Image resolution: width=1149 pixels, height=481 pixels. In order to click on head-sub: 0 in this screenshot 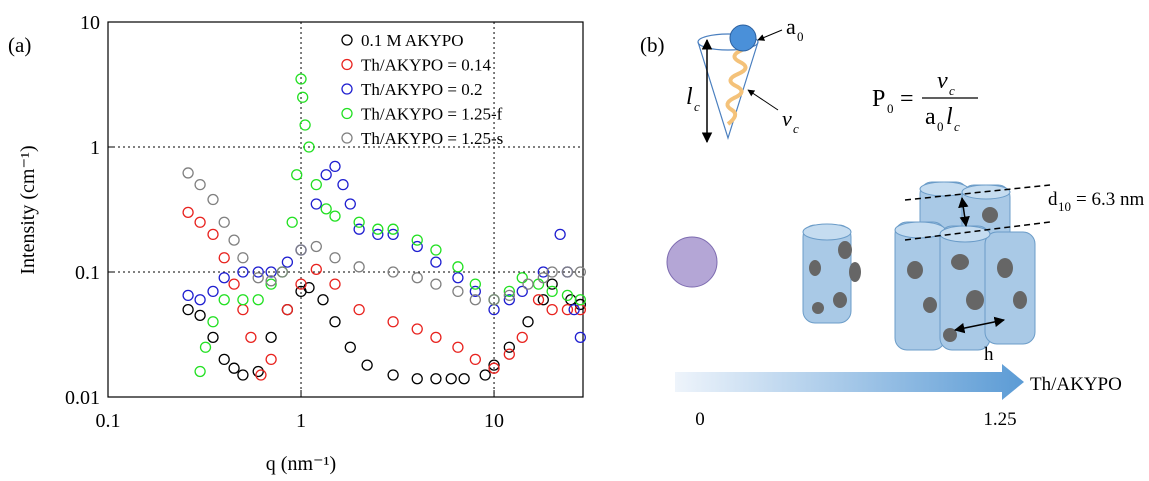, I will do `click(800, 36)`.